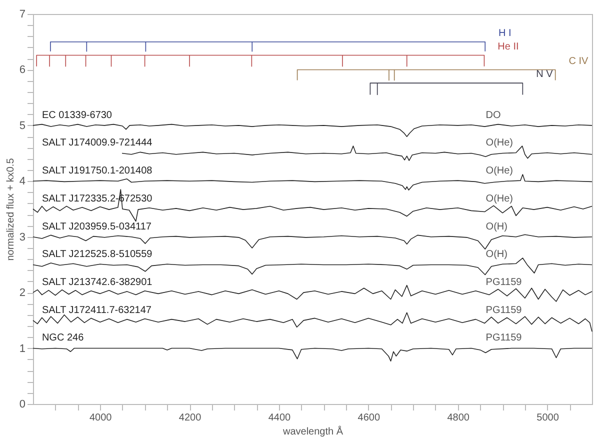 The image size is (611, 440). Describe the element at coordinates (22, 293) in the screenshot. I see `y-tick-label: 2` at that location.